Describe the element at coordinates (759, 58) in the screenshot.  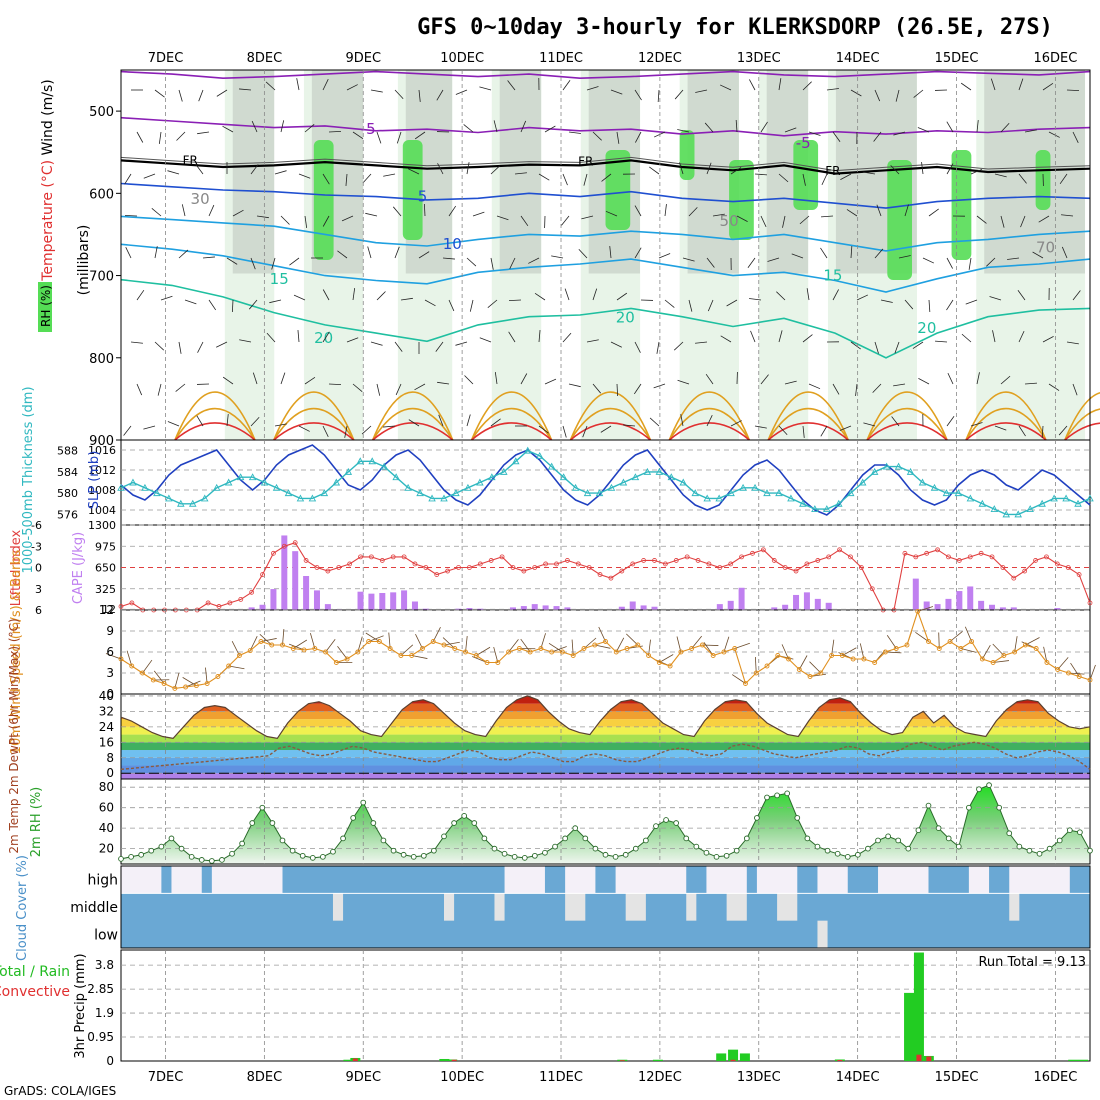
I see `date-label-top: 13DEC` at that location.